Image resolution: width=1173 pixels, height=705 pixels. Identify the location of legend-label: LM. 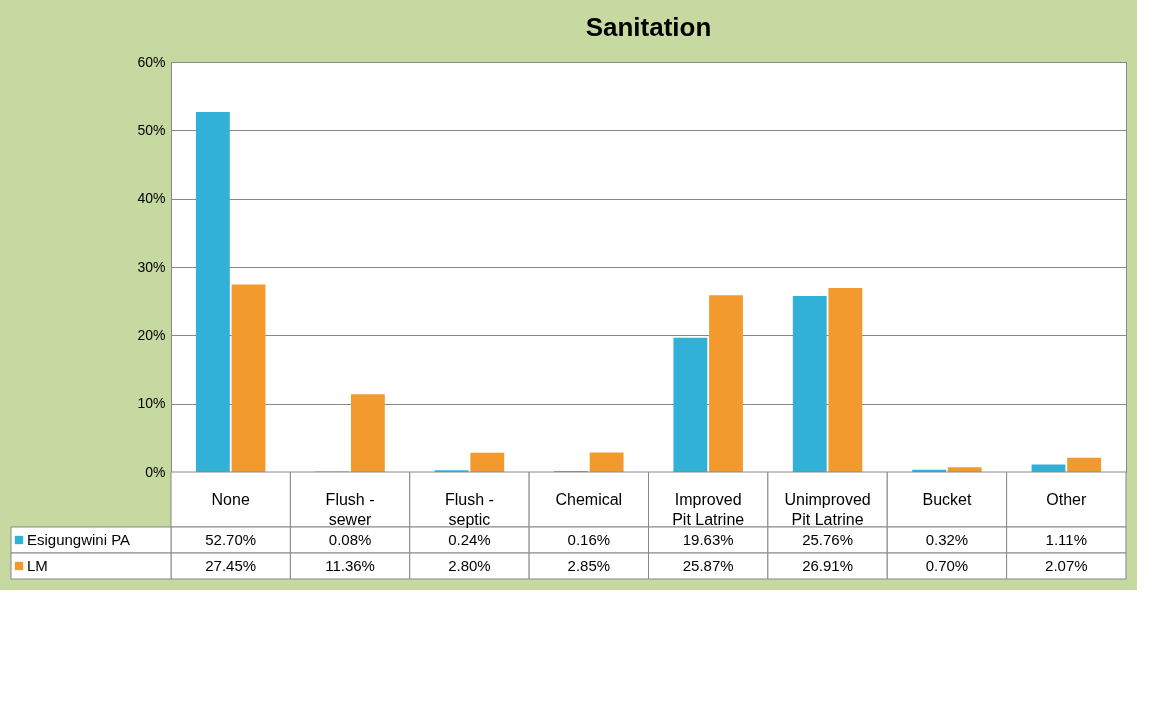
(37, 565).